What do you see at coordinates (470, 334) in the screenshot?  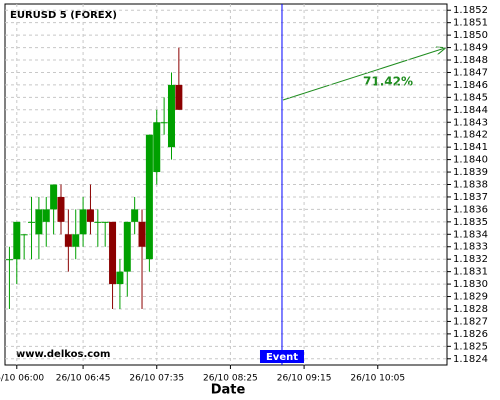 I see `y-tick-label: 1.1826` at bounding box center [470, 334].